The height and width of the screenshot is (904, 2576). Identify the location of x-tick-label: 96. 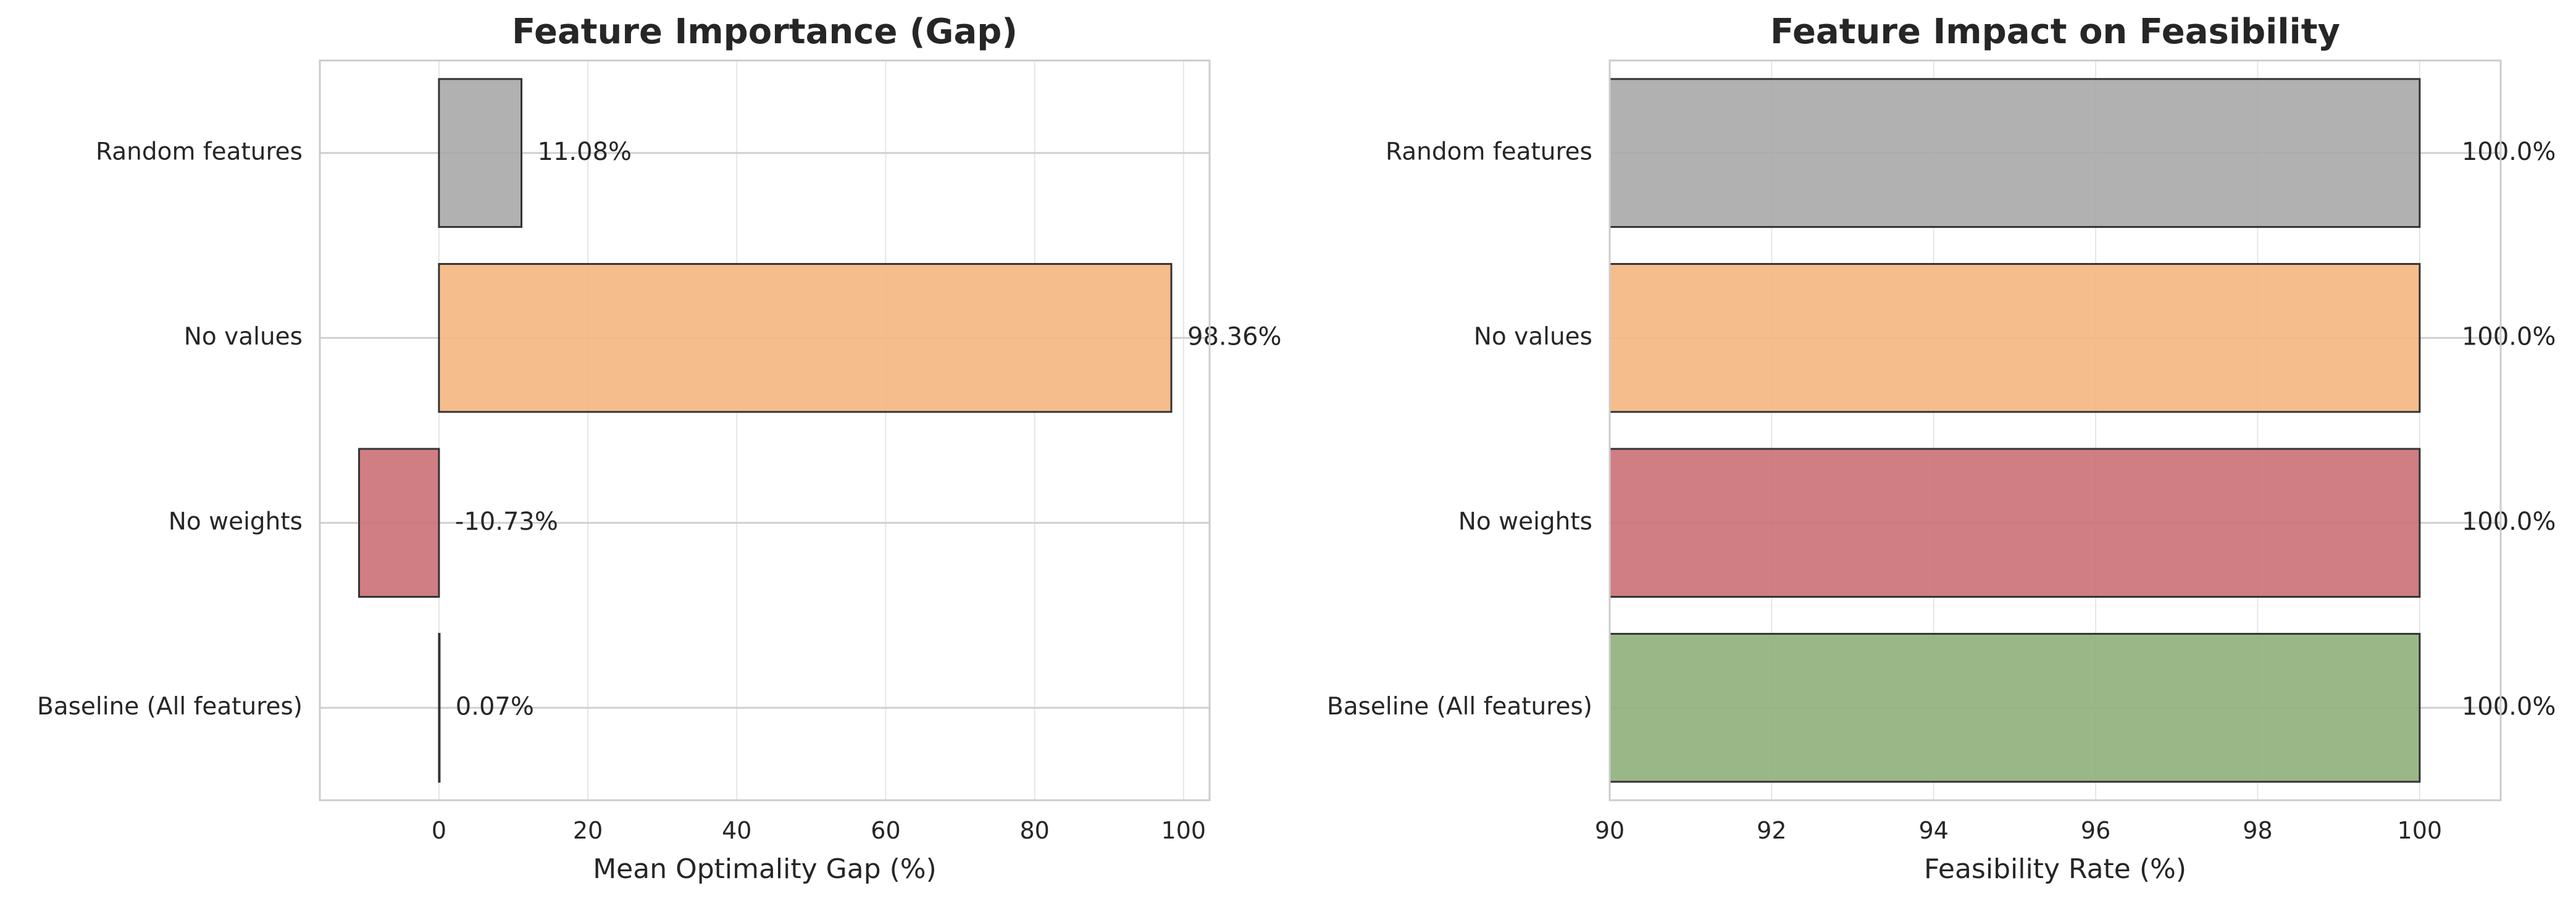
(2095, 831).